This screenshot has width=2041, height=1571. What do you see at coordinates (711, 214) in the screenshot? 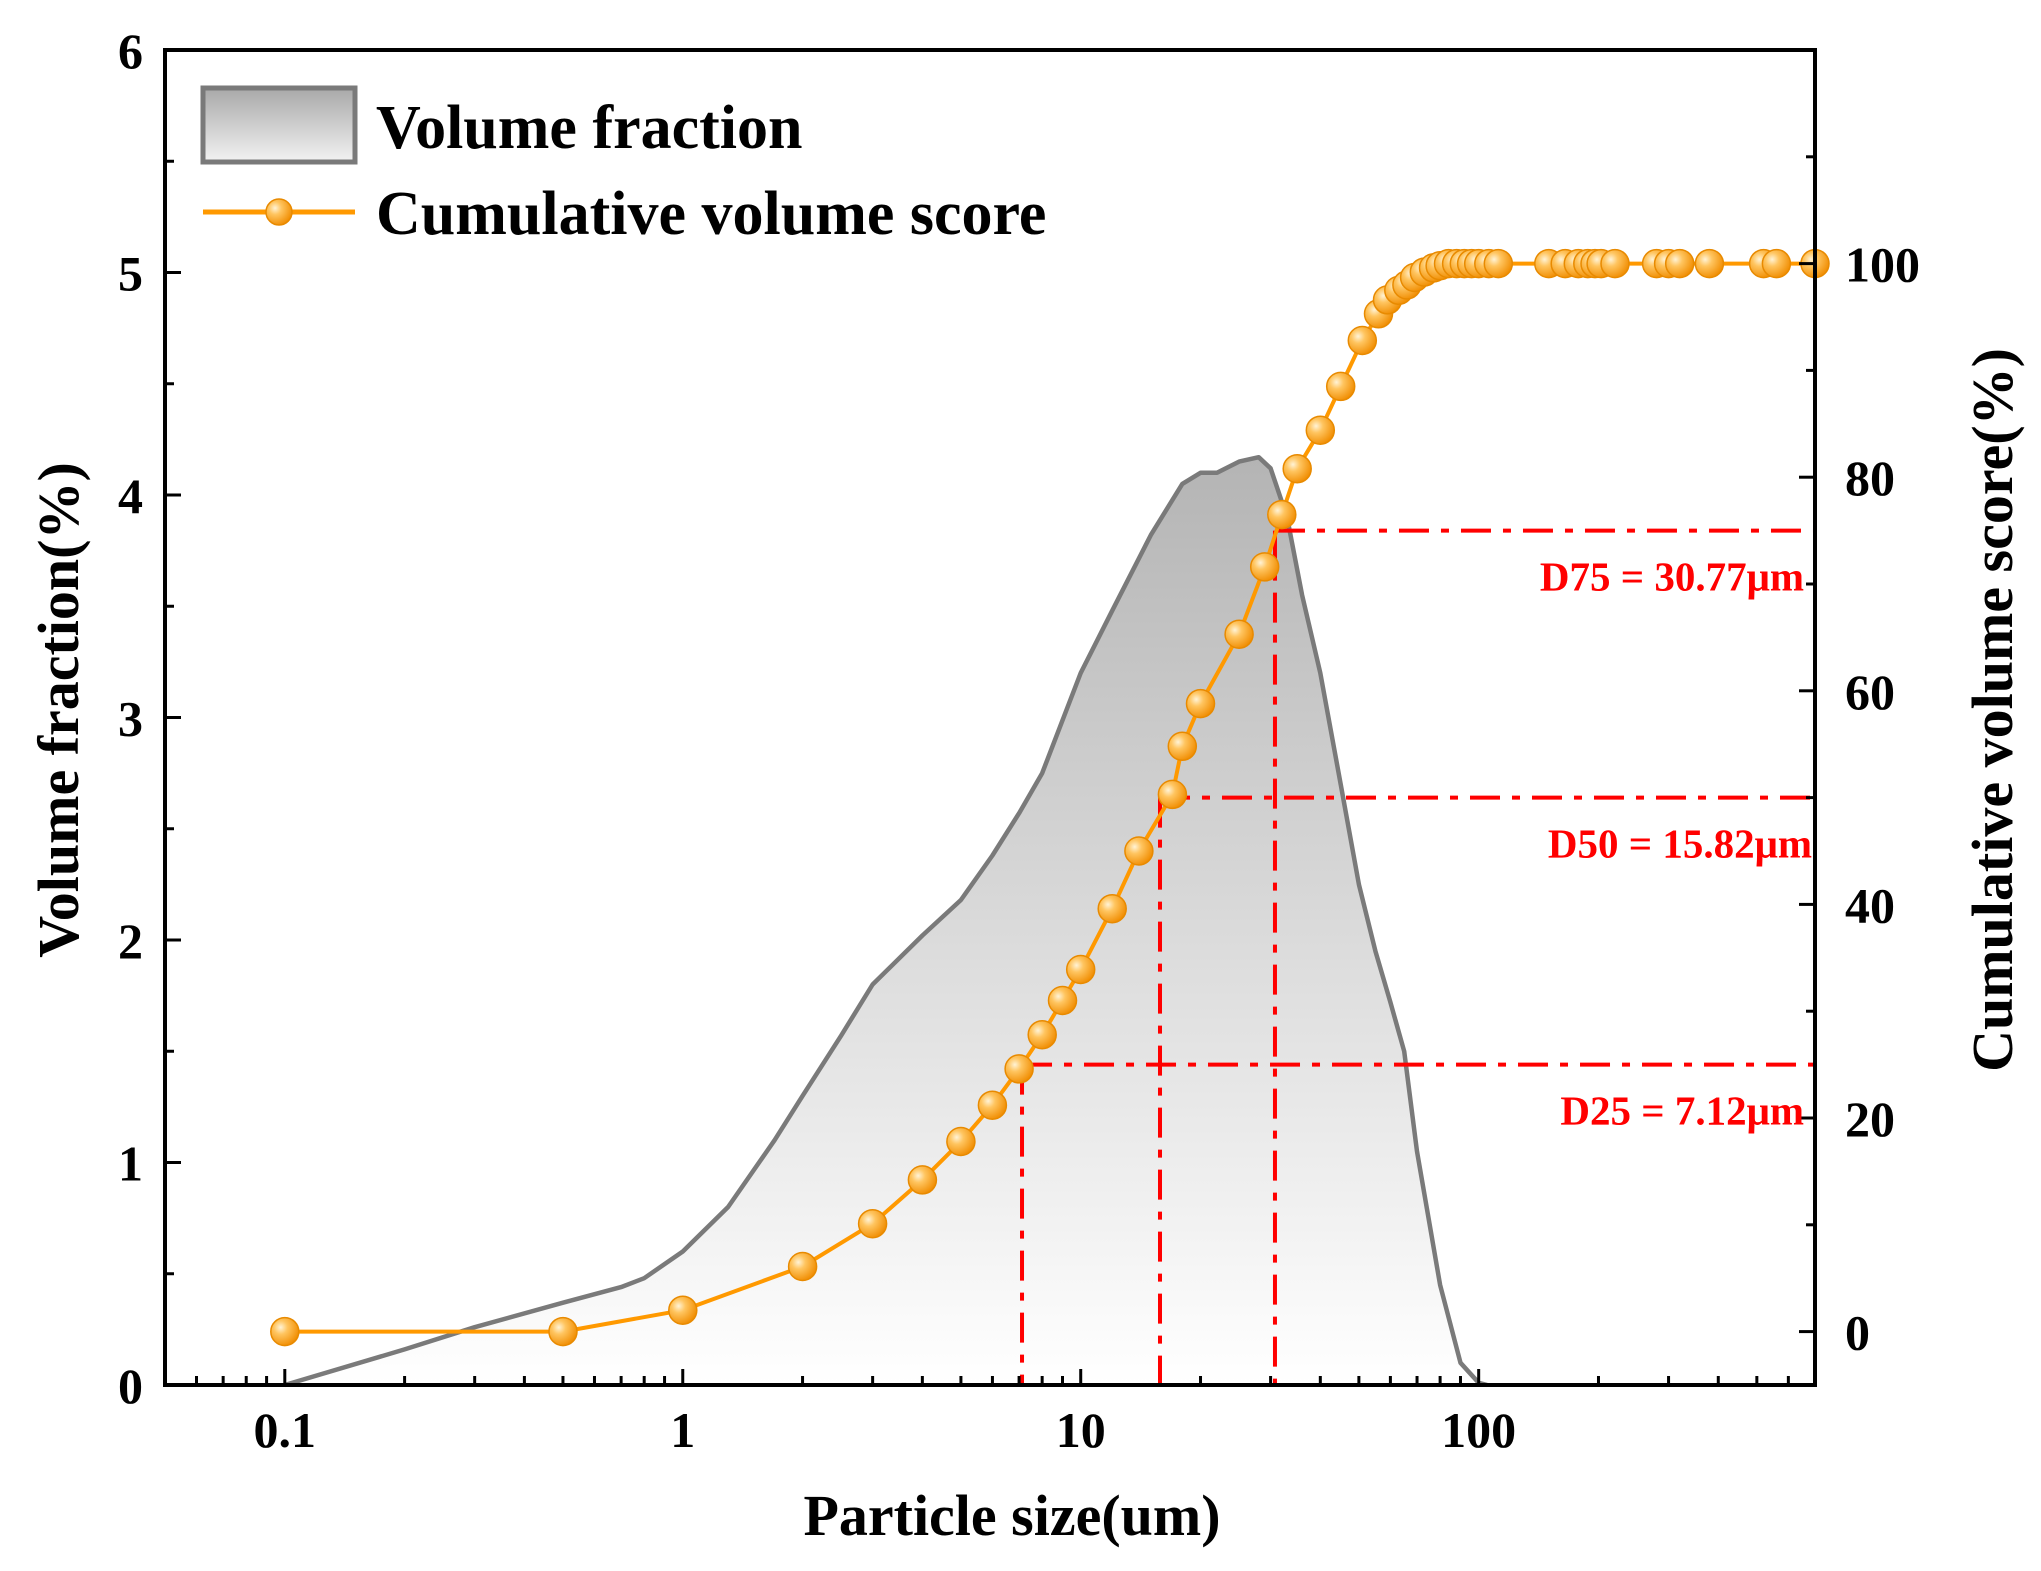
I see `legend-label-cumulative: Cumulative volume score` at bounding box center [711, 214].